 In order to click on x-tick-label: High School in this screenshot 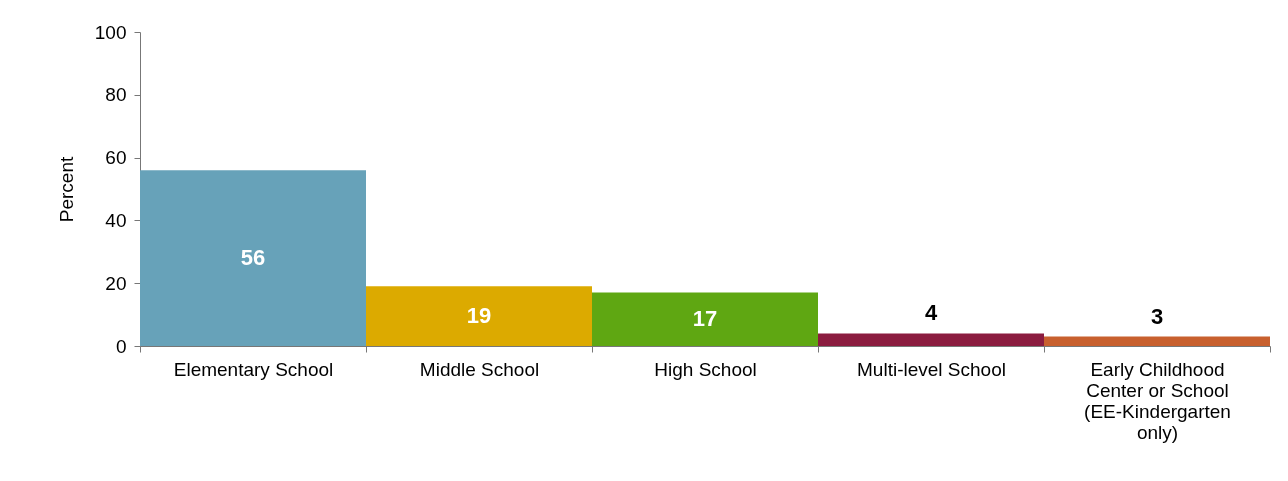, I will do `click(705, 369)`.